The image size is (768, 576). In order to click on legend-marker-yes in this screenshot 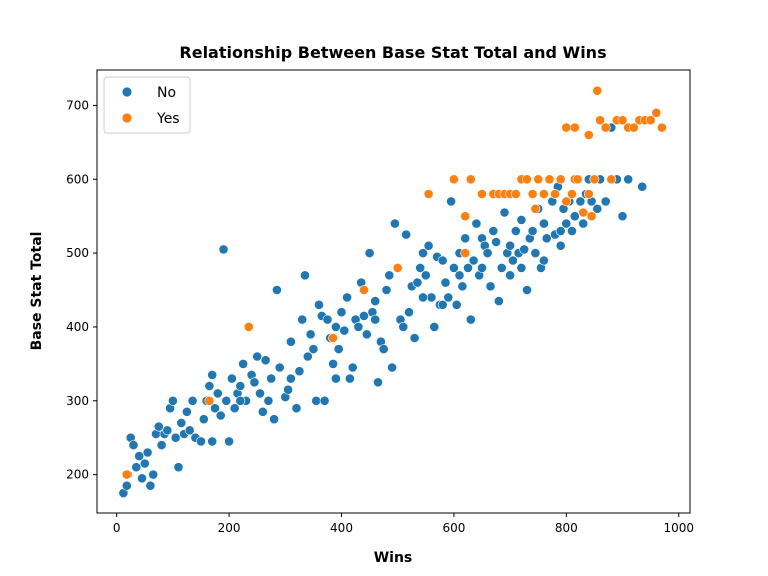, I will do `click(127, 118)`.